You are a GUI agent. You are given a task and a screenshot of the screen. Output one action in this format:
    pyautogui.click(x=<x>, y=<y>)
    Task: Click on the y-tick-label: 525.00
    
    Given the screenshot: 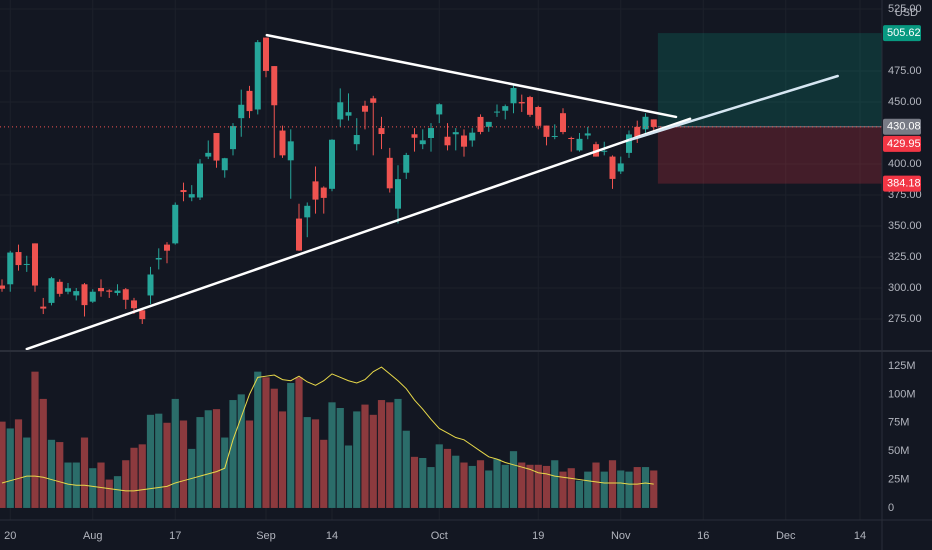 What is the action you would take?
    pyautogui.click(x=905, y=9)
    